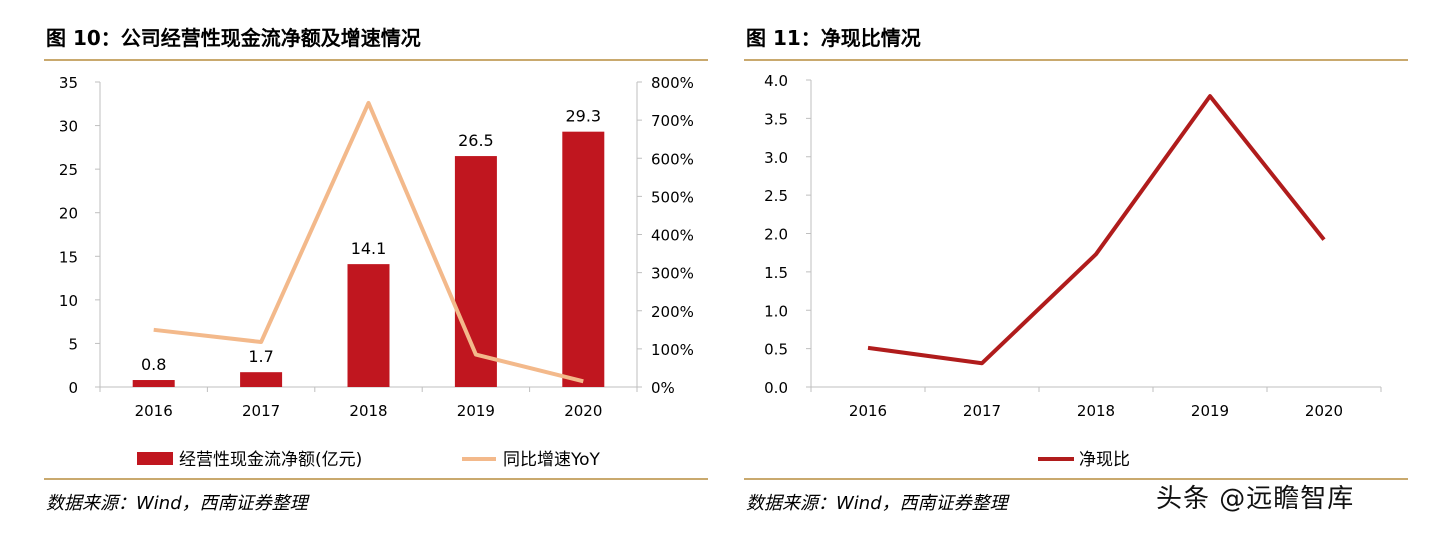 Image resolution: width=1435 pixels, height=533 pixels. What do you see at coordinates (672, 83) in the screenshot?
I see `y-tick-label-right: 800%` at bounding box center [672, 83].